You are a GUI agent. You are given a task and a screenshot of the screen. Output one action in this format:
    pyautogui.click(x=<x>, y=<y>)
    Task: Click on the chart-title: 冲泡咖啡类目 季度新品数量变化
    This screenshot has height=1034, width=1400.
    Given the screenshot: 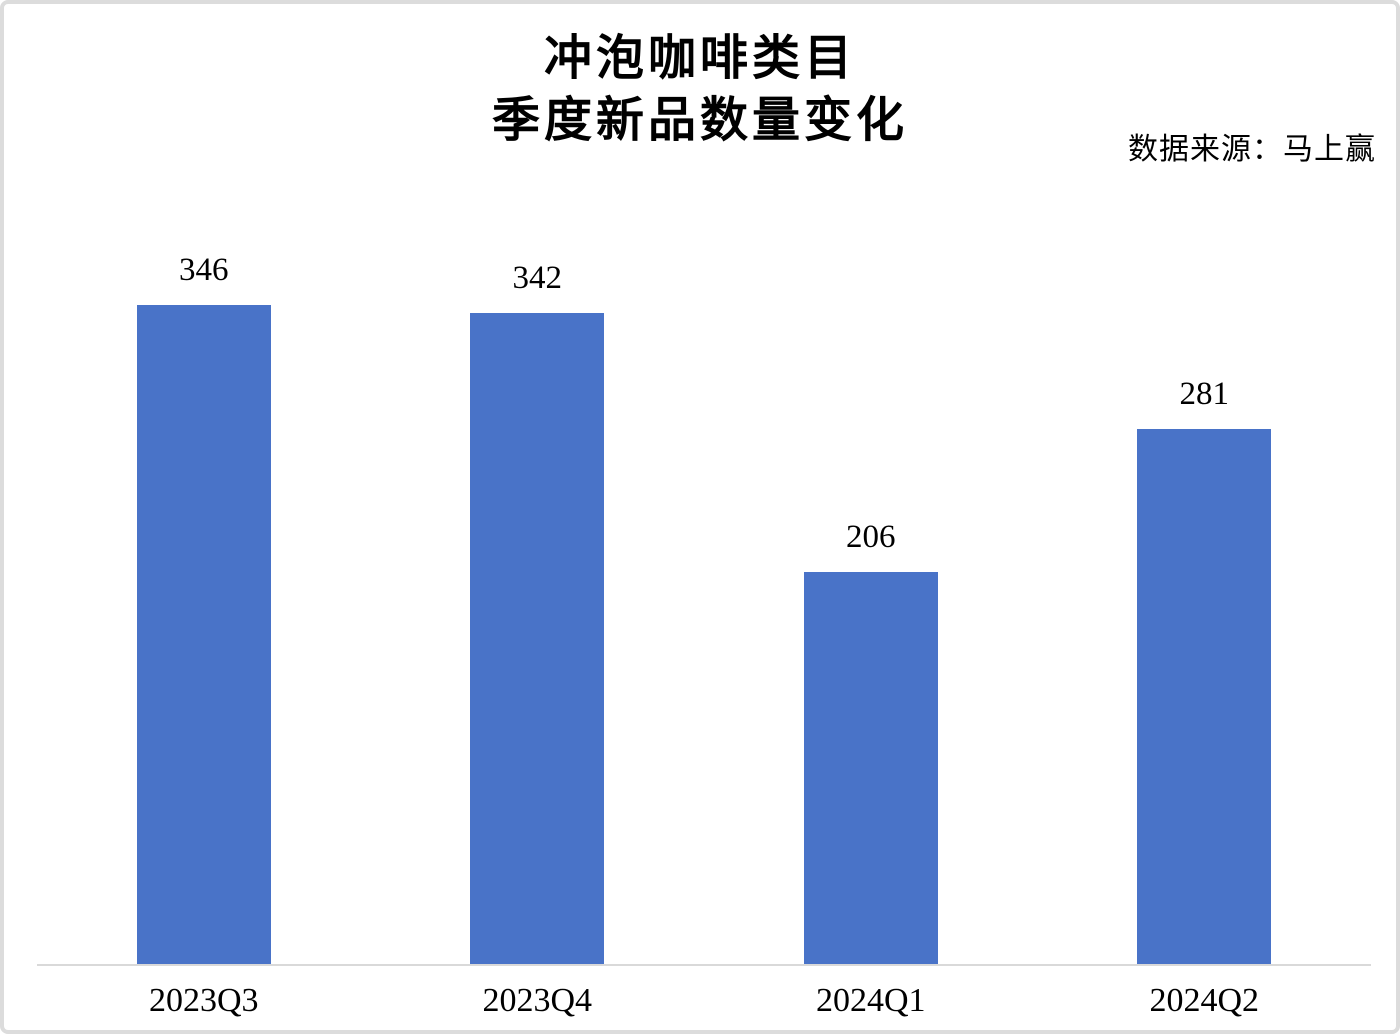 What is the action you would take?
    pyautogui.click(x=700, y=90)
    